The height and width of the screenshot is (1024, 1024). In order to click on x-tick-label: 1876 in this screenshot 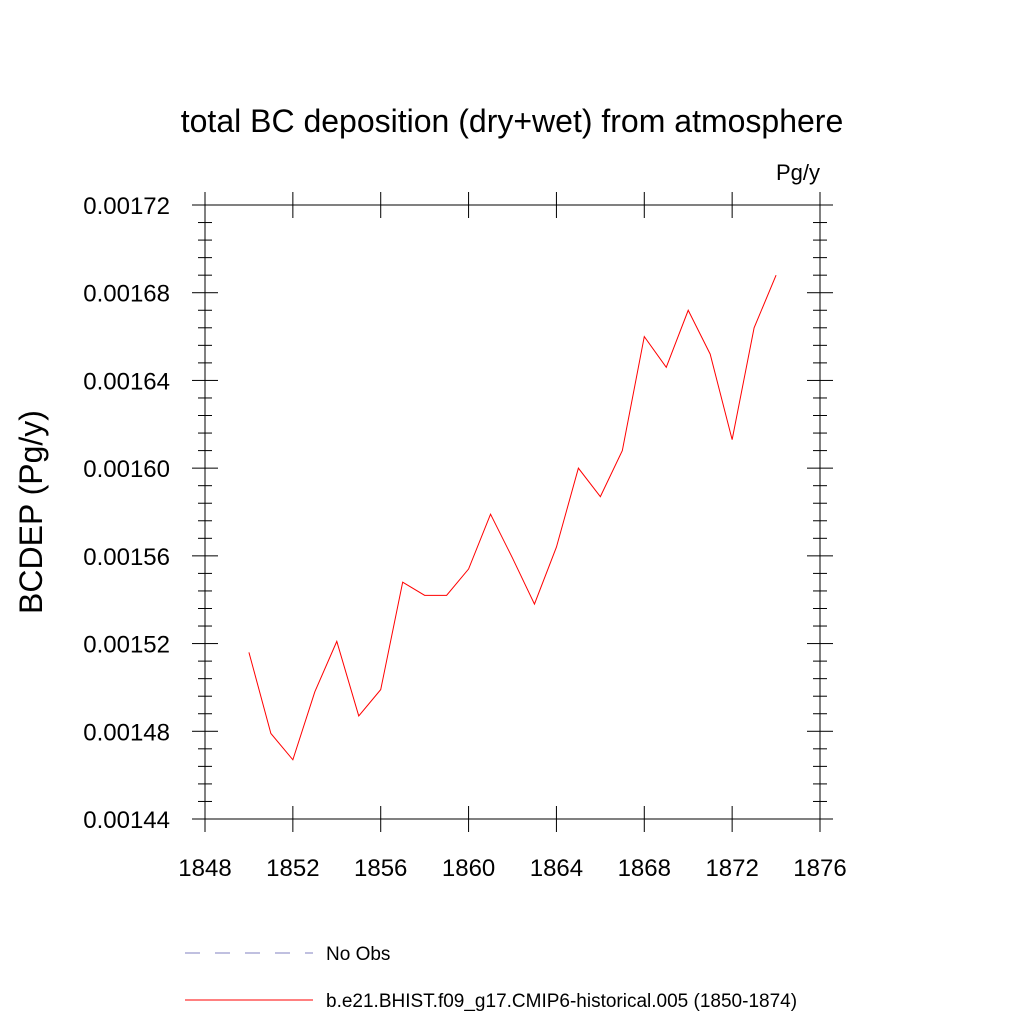, I will do `click(819, 868)`.